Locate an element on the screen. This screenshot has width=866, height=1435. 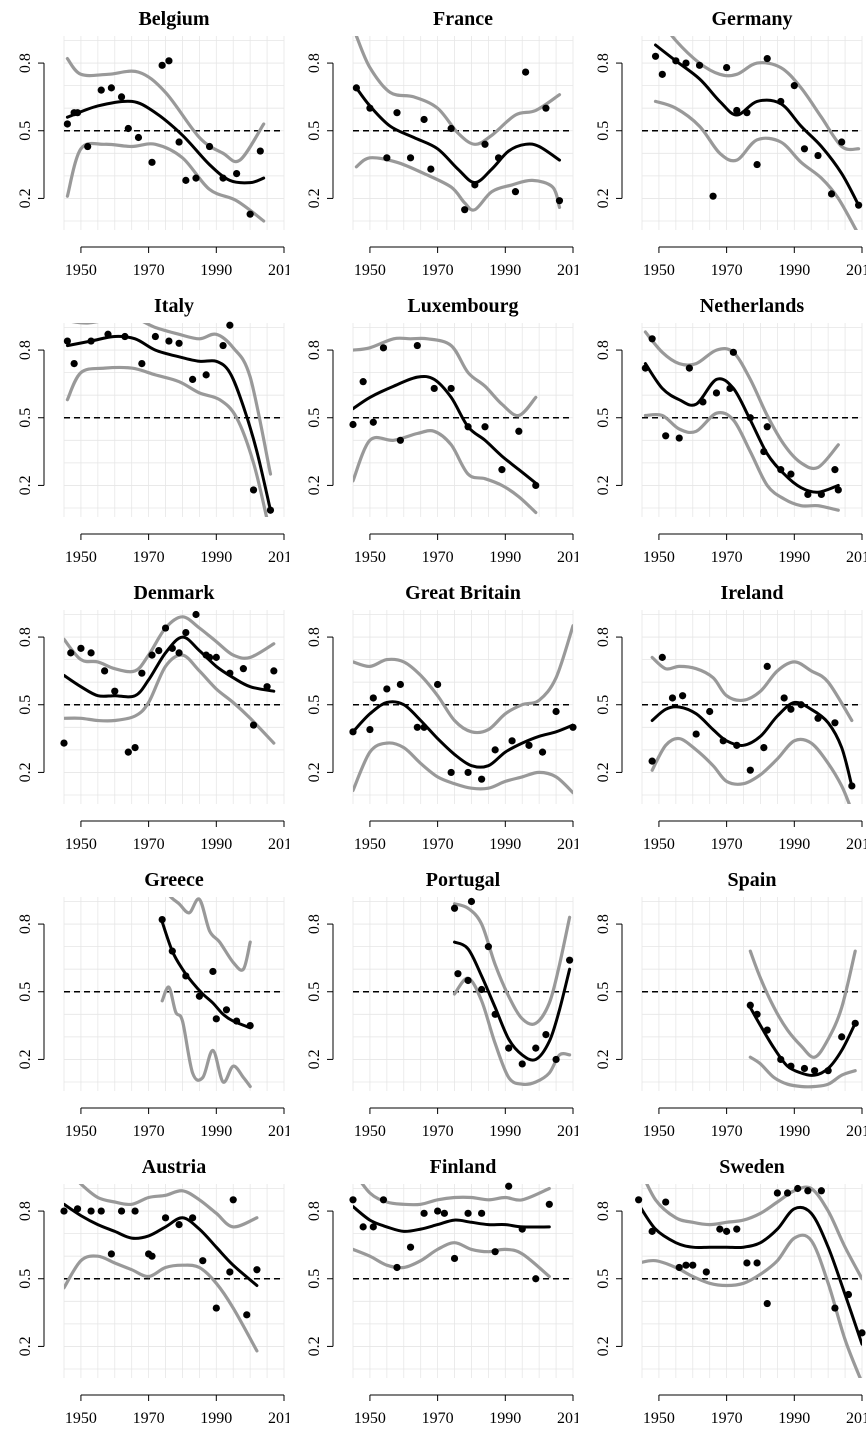
lower-band-line-germany is located at coordinates (755, 164).